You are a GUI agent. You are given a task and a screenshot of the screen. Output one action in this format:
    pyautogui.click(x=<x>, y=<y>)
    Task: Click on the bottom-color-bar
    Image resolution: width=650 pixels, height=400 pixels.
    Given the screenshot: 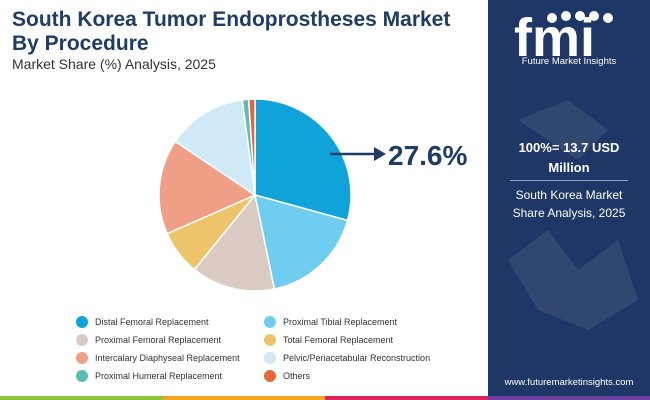 What is the action you would take?
    pyautogui.click(x=325, y=398)
    